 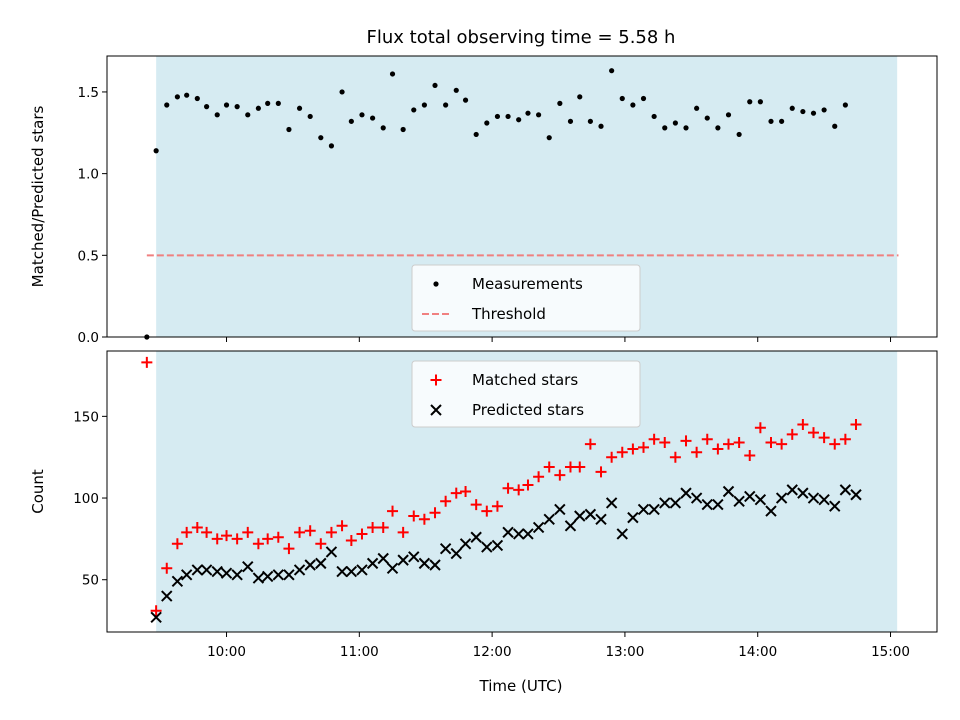 I want to click on x-tick-label: 11:00, so click(x=359, y=652).